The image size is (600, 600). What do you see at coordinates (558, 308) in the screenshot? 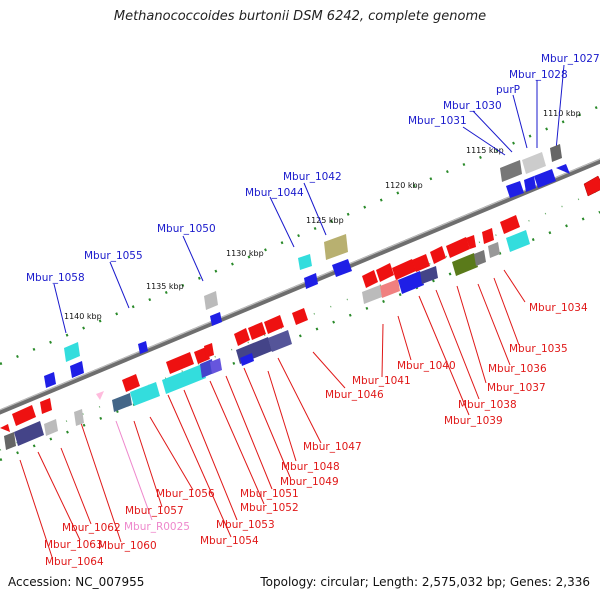
I see `gene-label: Mbur_1034` at bounding box center [558, 308].